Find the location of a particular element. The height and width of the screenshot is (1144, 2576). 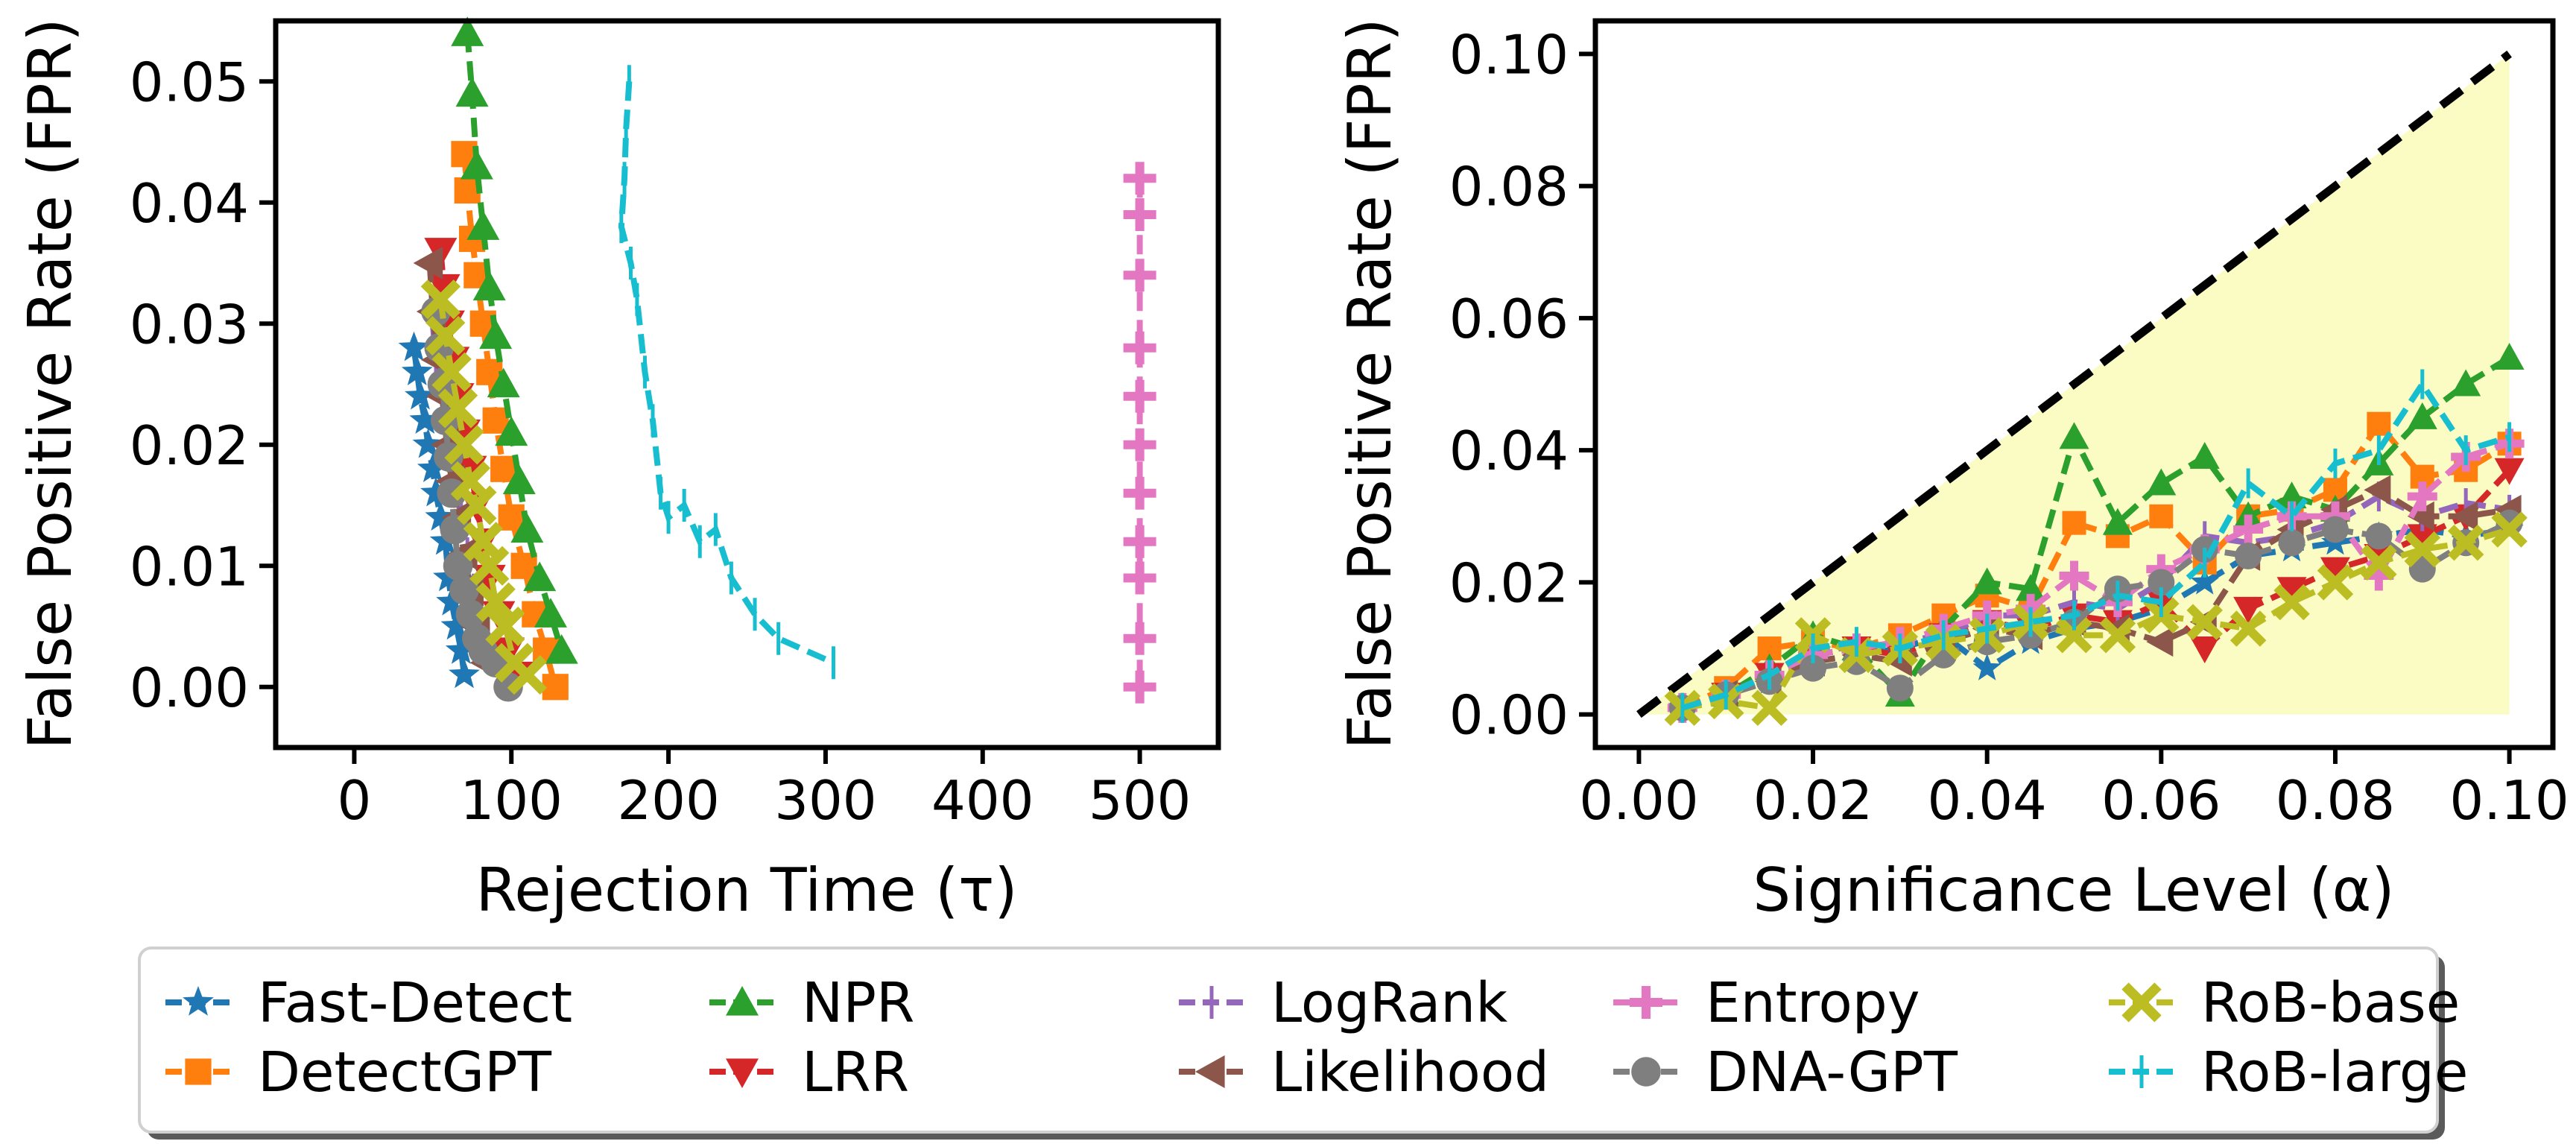

x-tick-label: 100 is located at coordinates (512, 800).